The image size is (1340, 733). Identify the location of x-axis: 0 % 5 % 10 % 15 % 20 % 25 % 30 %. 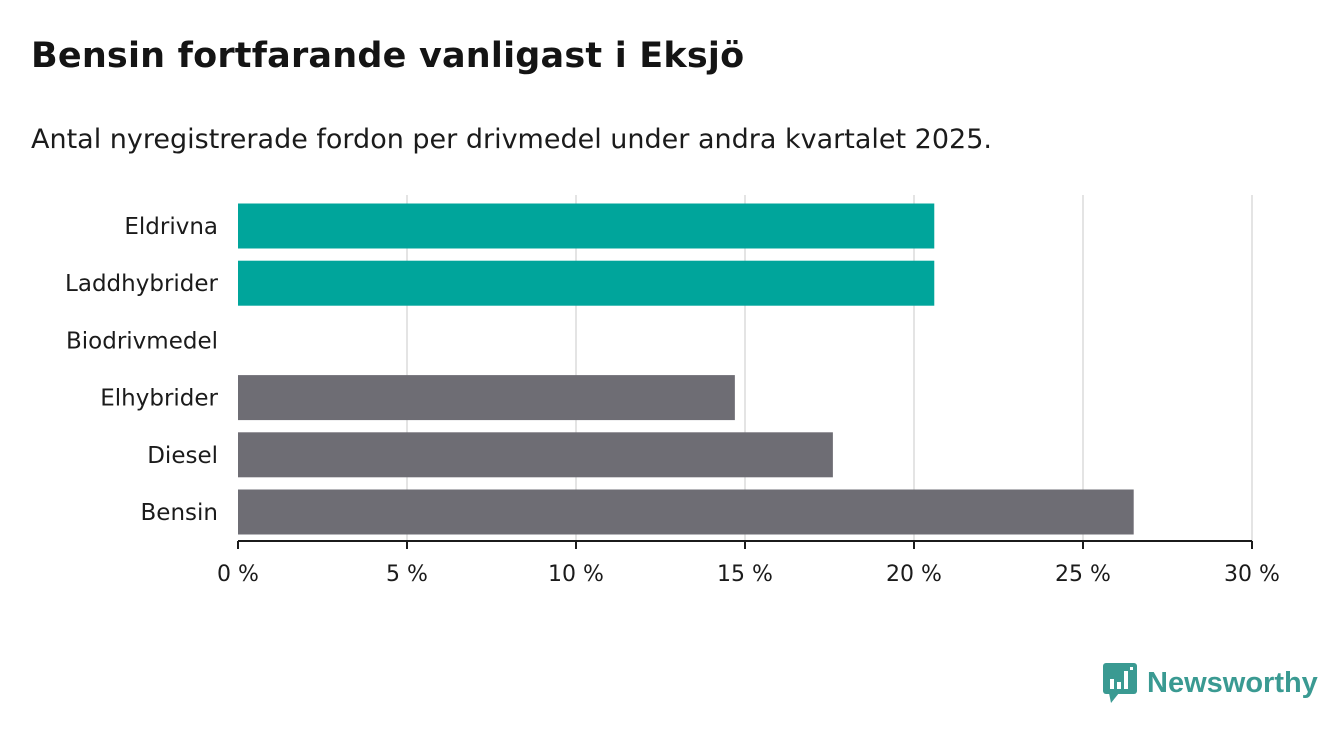
(748, 563).